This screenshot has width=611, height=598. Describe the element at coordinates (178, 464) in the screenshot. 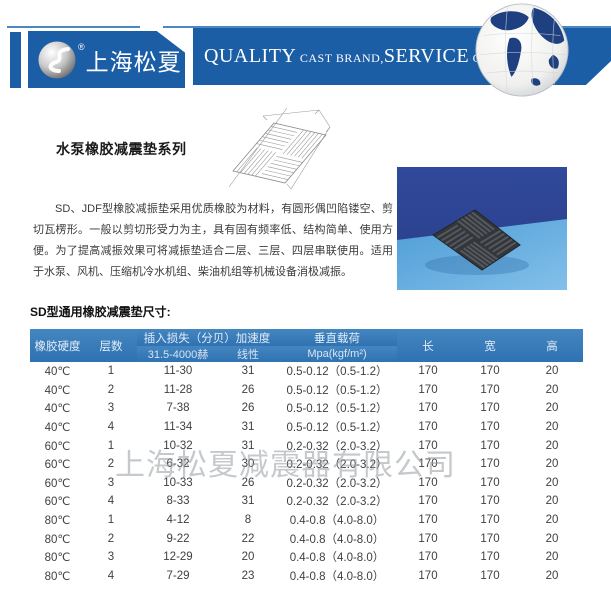

I see `table-cell: 6-32` at that location.